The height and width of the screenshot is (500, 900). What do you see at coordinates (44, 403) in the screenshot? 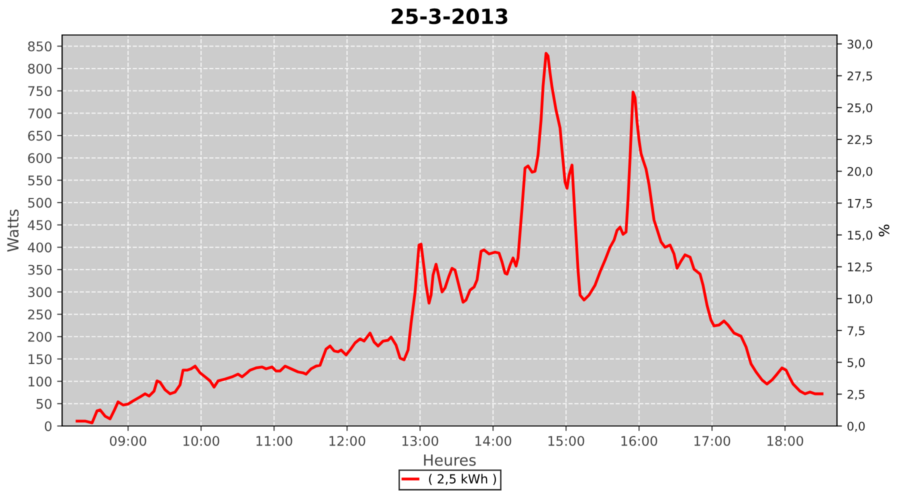
I see `y-tick-label: 50` at bounding box center [44, 403].